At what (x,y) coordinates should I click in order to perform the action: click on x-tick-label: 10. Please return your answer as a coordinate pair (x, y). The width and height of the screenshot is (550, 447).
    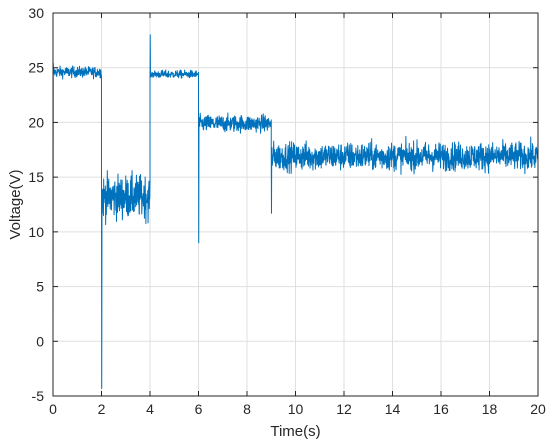
    Looking at the image, I should click on (296, 409).